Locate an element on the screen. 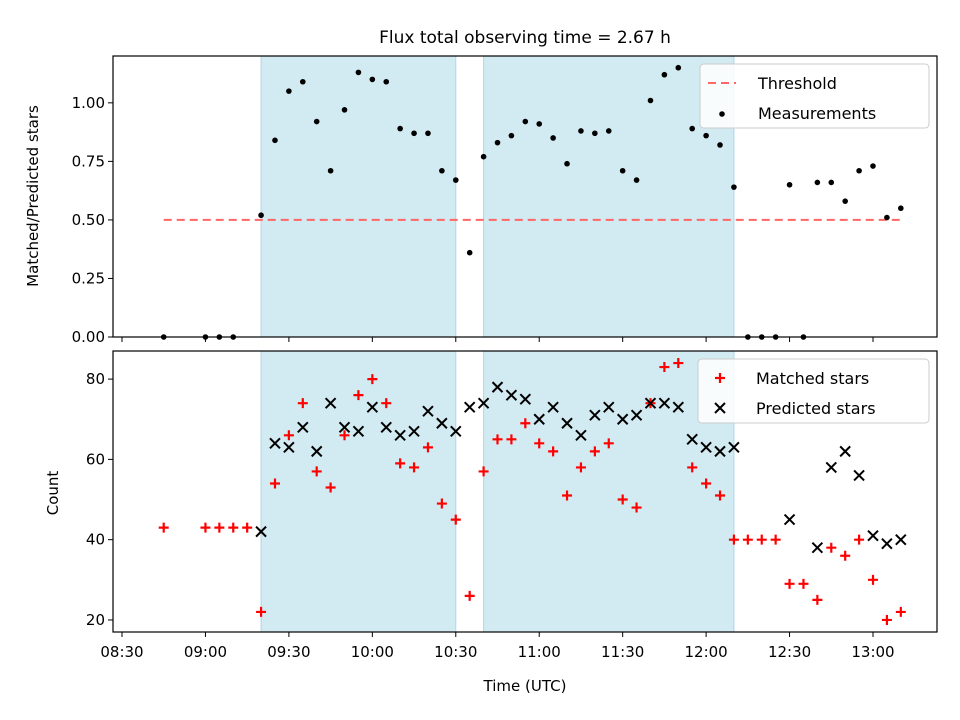  legend-label: Predicted stars is located at coordinates (816, 408).